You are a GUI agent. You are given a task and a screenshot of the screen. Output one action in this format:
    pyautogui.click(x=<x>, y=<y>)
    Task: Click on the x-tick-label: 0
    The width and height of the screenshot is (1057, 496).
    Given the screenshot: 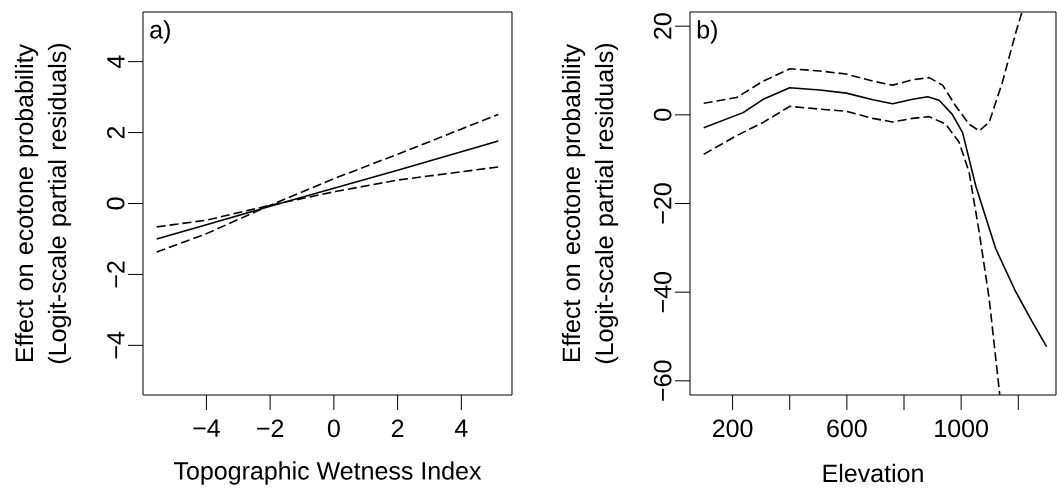 What is the action you would take?
    pyautogui.click(x=333, y=428)
    